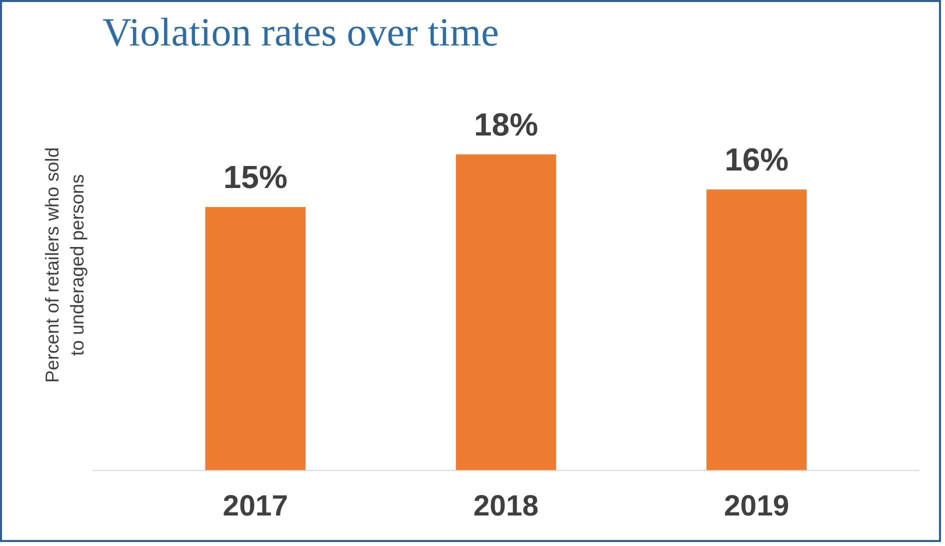 The height and width of the screenshot is (546, 945). I want to click on chart-title: Violation rates over time, so click(300, 32).